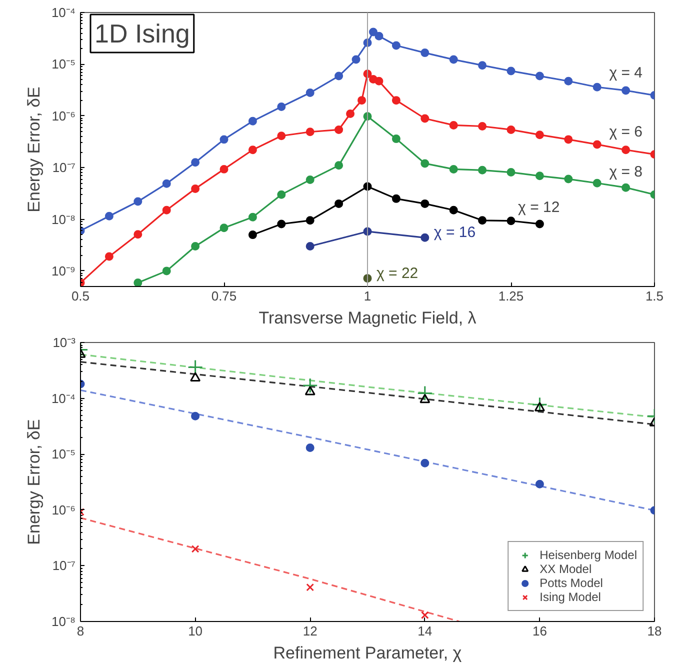 The height and width of the screenshot is (665, 684). What do you see at coordinates (571, 583) in the screenshot?
I see `legend-label: Potts Model` at bounding box center [571, 583].